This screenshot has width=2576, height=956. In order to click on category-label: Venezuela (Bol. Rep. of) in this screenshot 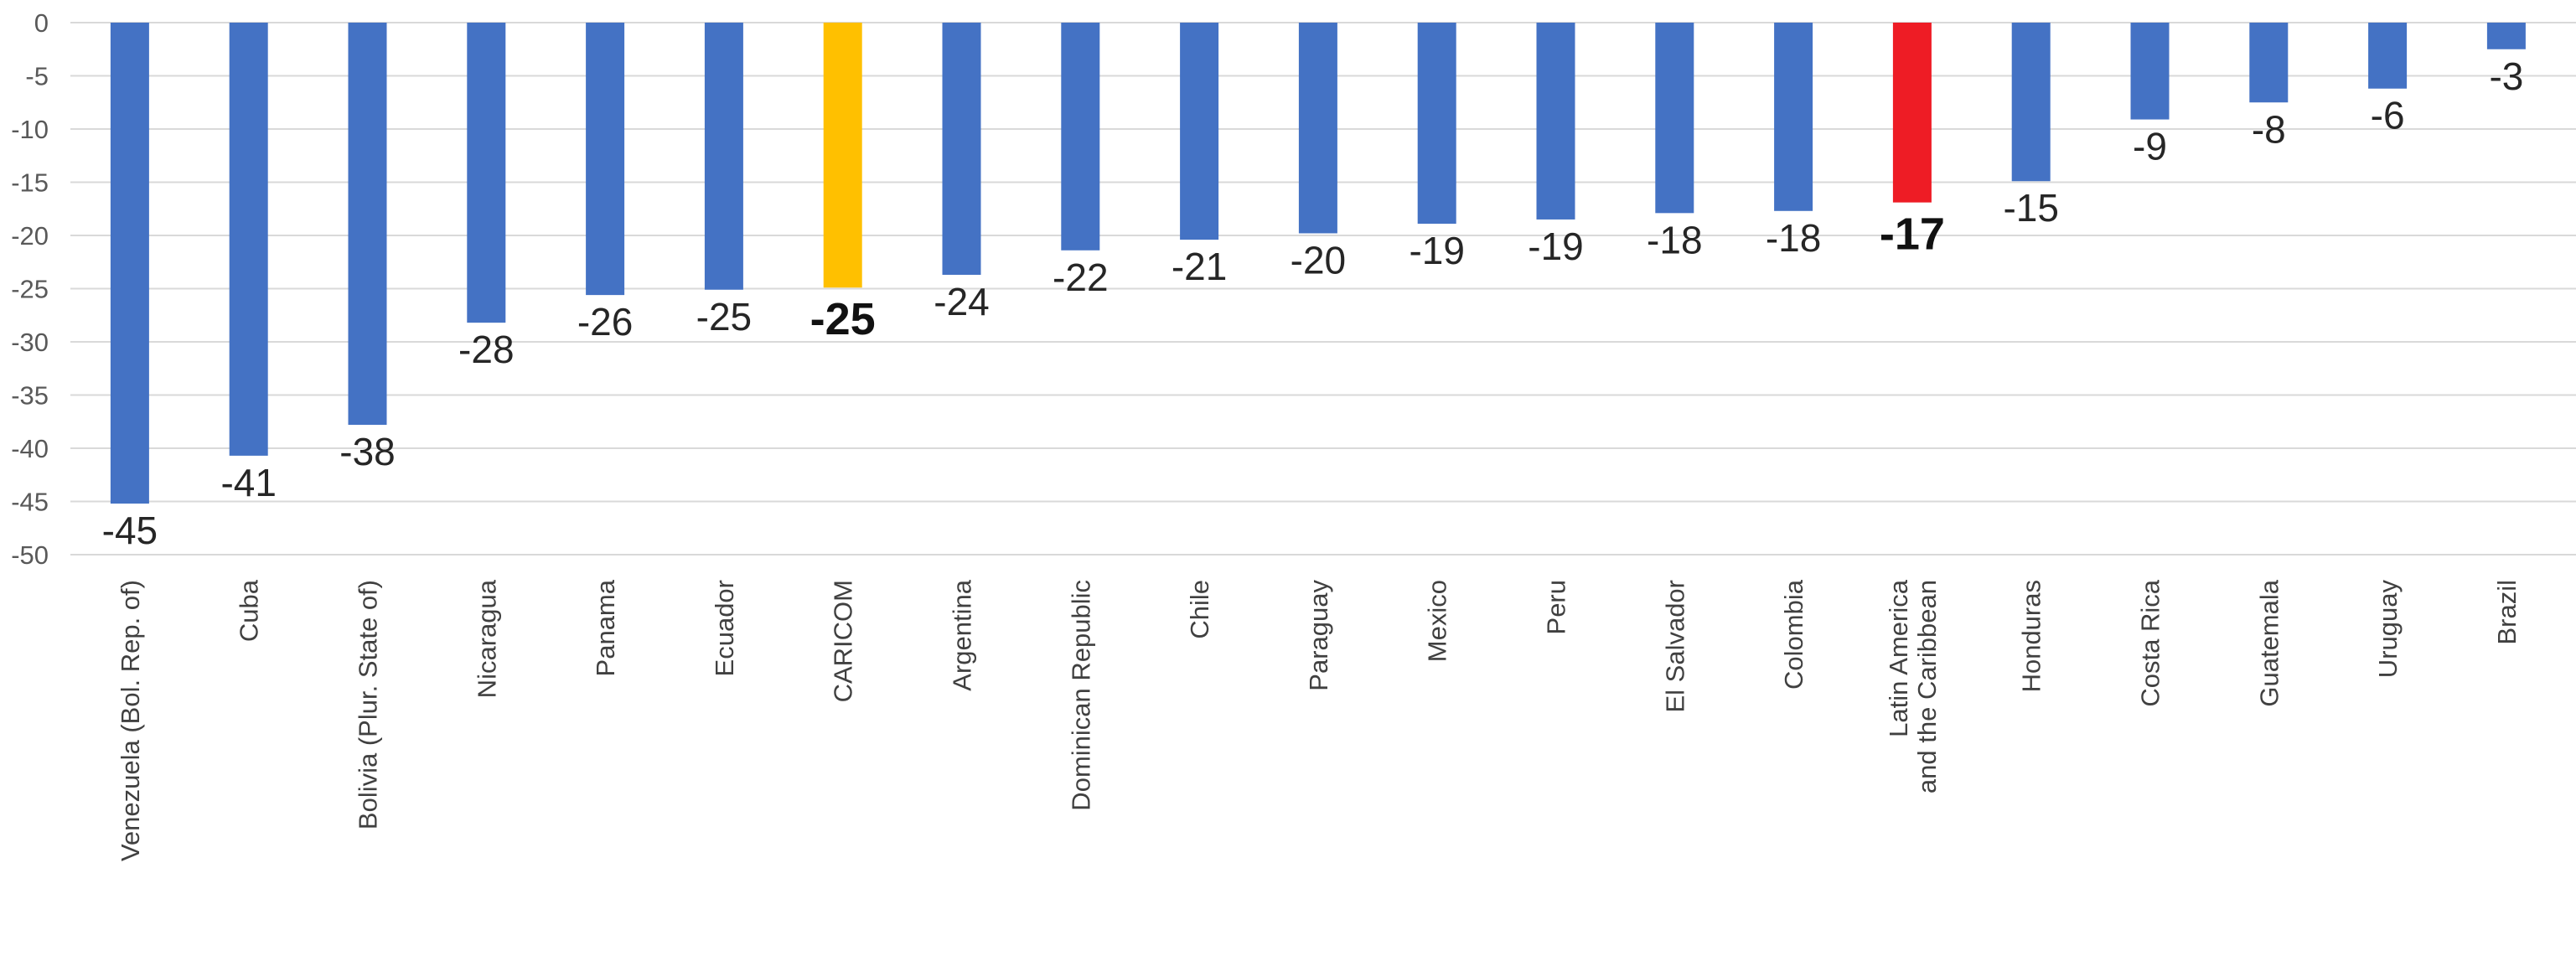, I will do `click(130, 720)`.